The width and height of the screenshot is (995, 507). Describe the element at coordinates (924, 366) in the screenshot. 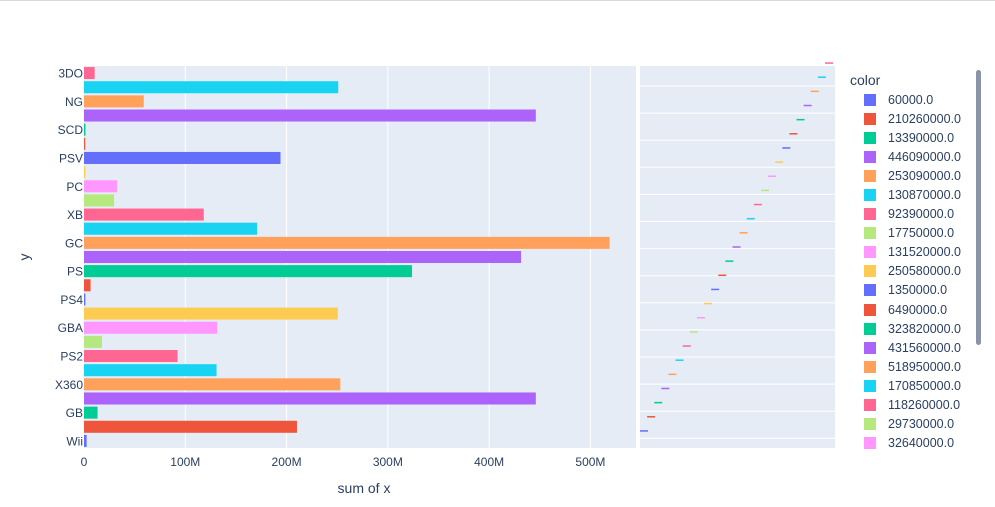

I see `legend-label: 518950000.0` at that location.